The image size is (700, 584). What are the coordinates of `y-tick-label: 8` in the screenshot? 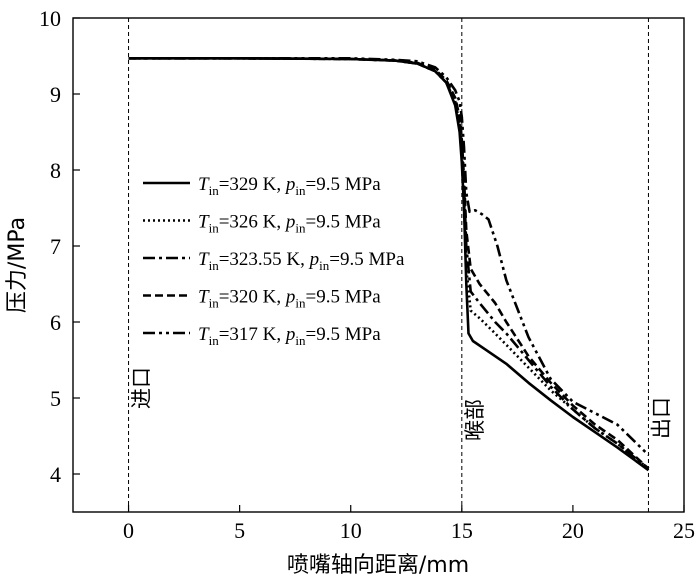 It's located at (55, 170).